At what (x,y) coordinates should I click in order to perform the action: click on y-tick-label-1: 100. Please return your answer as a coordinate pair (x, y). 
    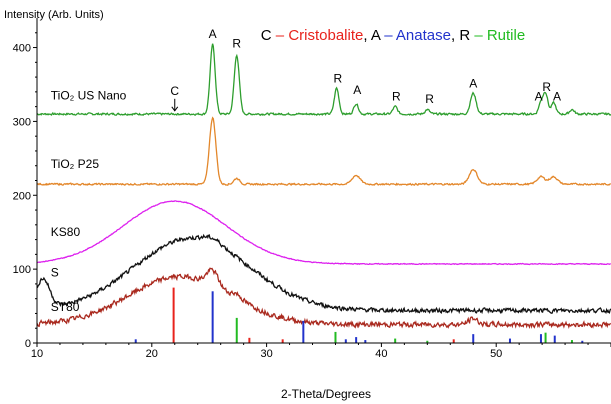
    Looking at the image, I should click on (22, 270).